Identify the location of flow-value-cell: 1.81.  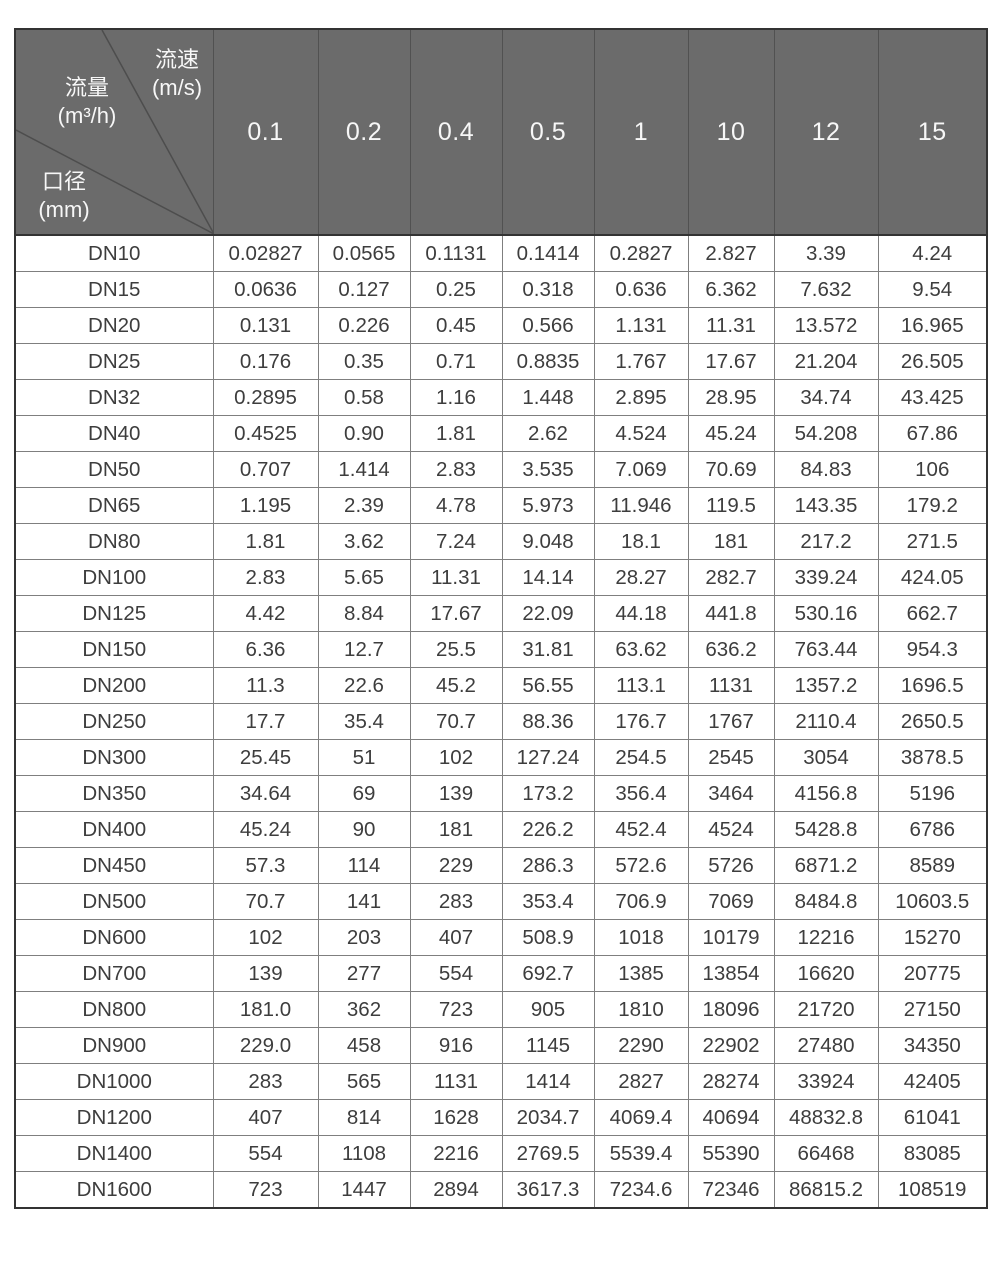
(265, 541).